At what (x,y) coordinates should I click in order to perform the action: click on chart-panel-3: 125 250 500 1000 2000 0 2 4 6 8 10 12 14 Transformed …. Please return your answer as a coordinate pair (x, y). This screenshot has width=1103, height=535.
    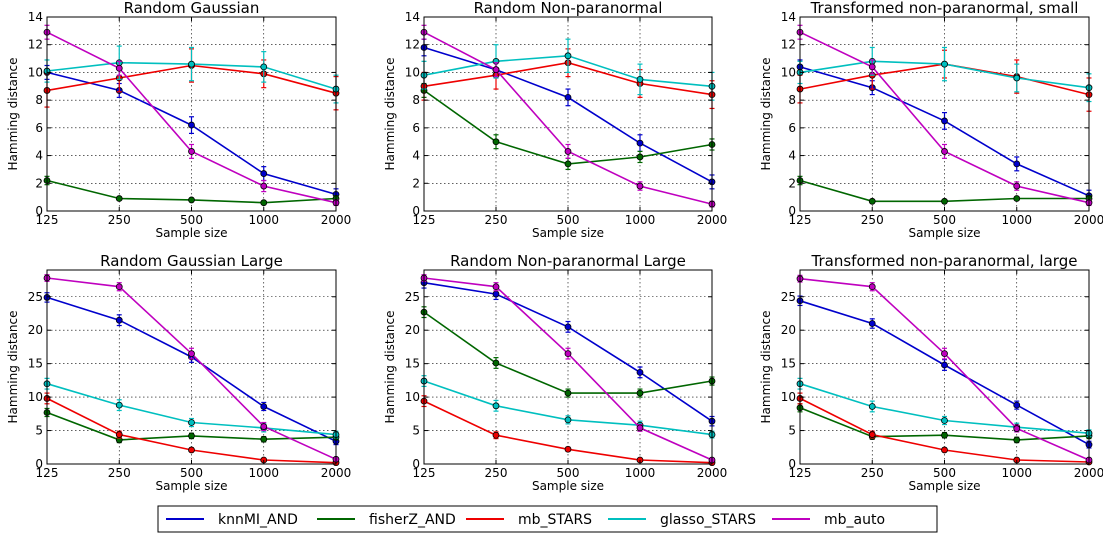
    Looking at the image, I should click on (931, 120).